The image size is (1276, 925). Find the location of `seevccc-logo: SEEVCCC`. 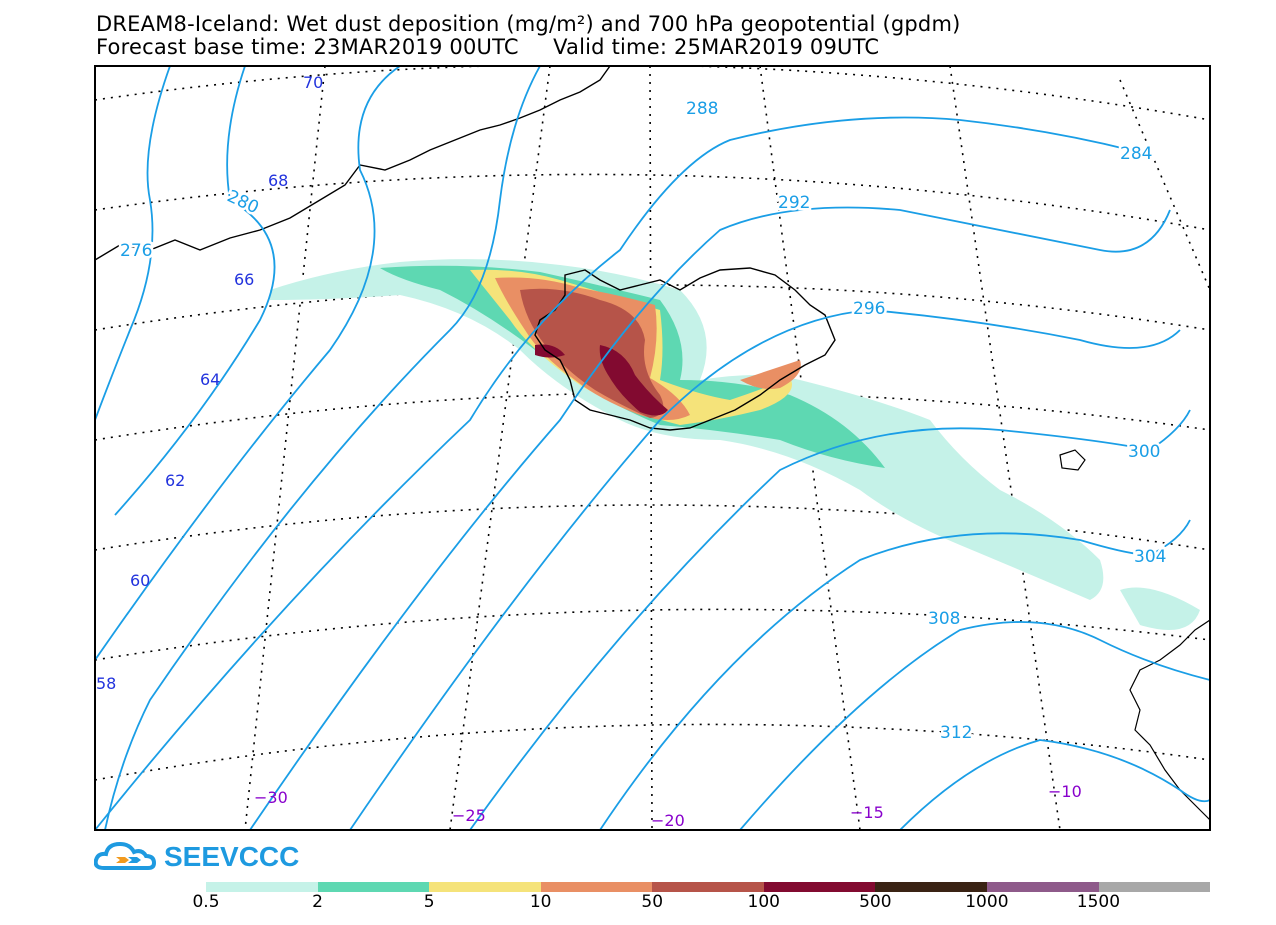

seevccc-logo: SEEVCCC is located at coordinates (196, 856).